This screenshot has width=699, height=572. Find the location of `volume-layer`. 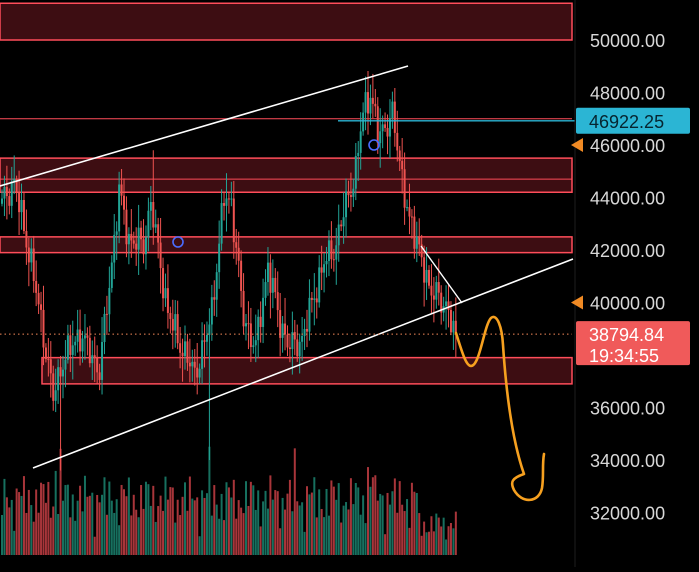

volume-layer is located at coordinates (229, 500).